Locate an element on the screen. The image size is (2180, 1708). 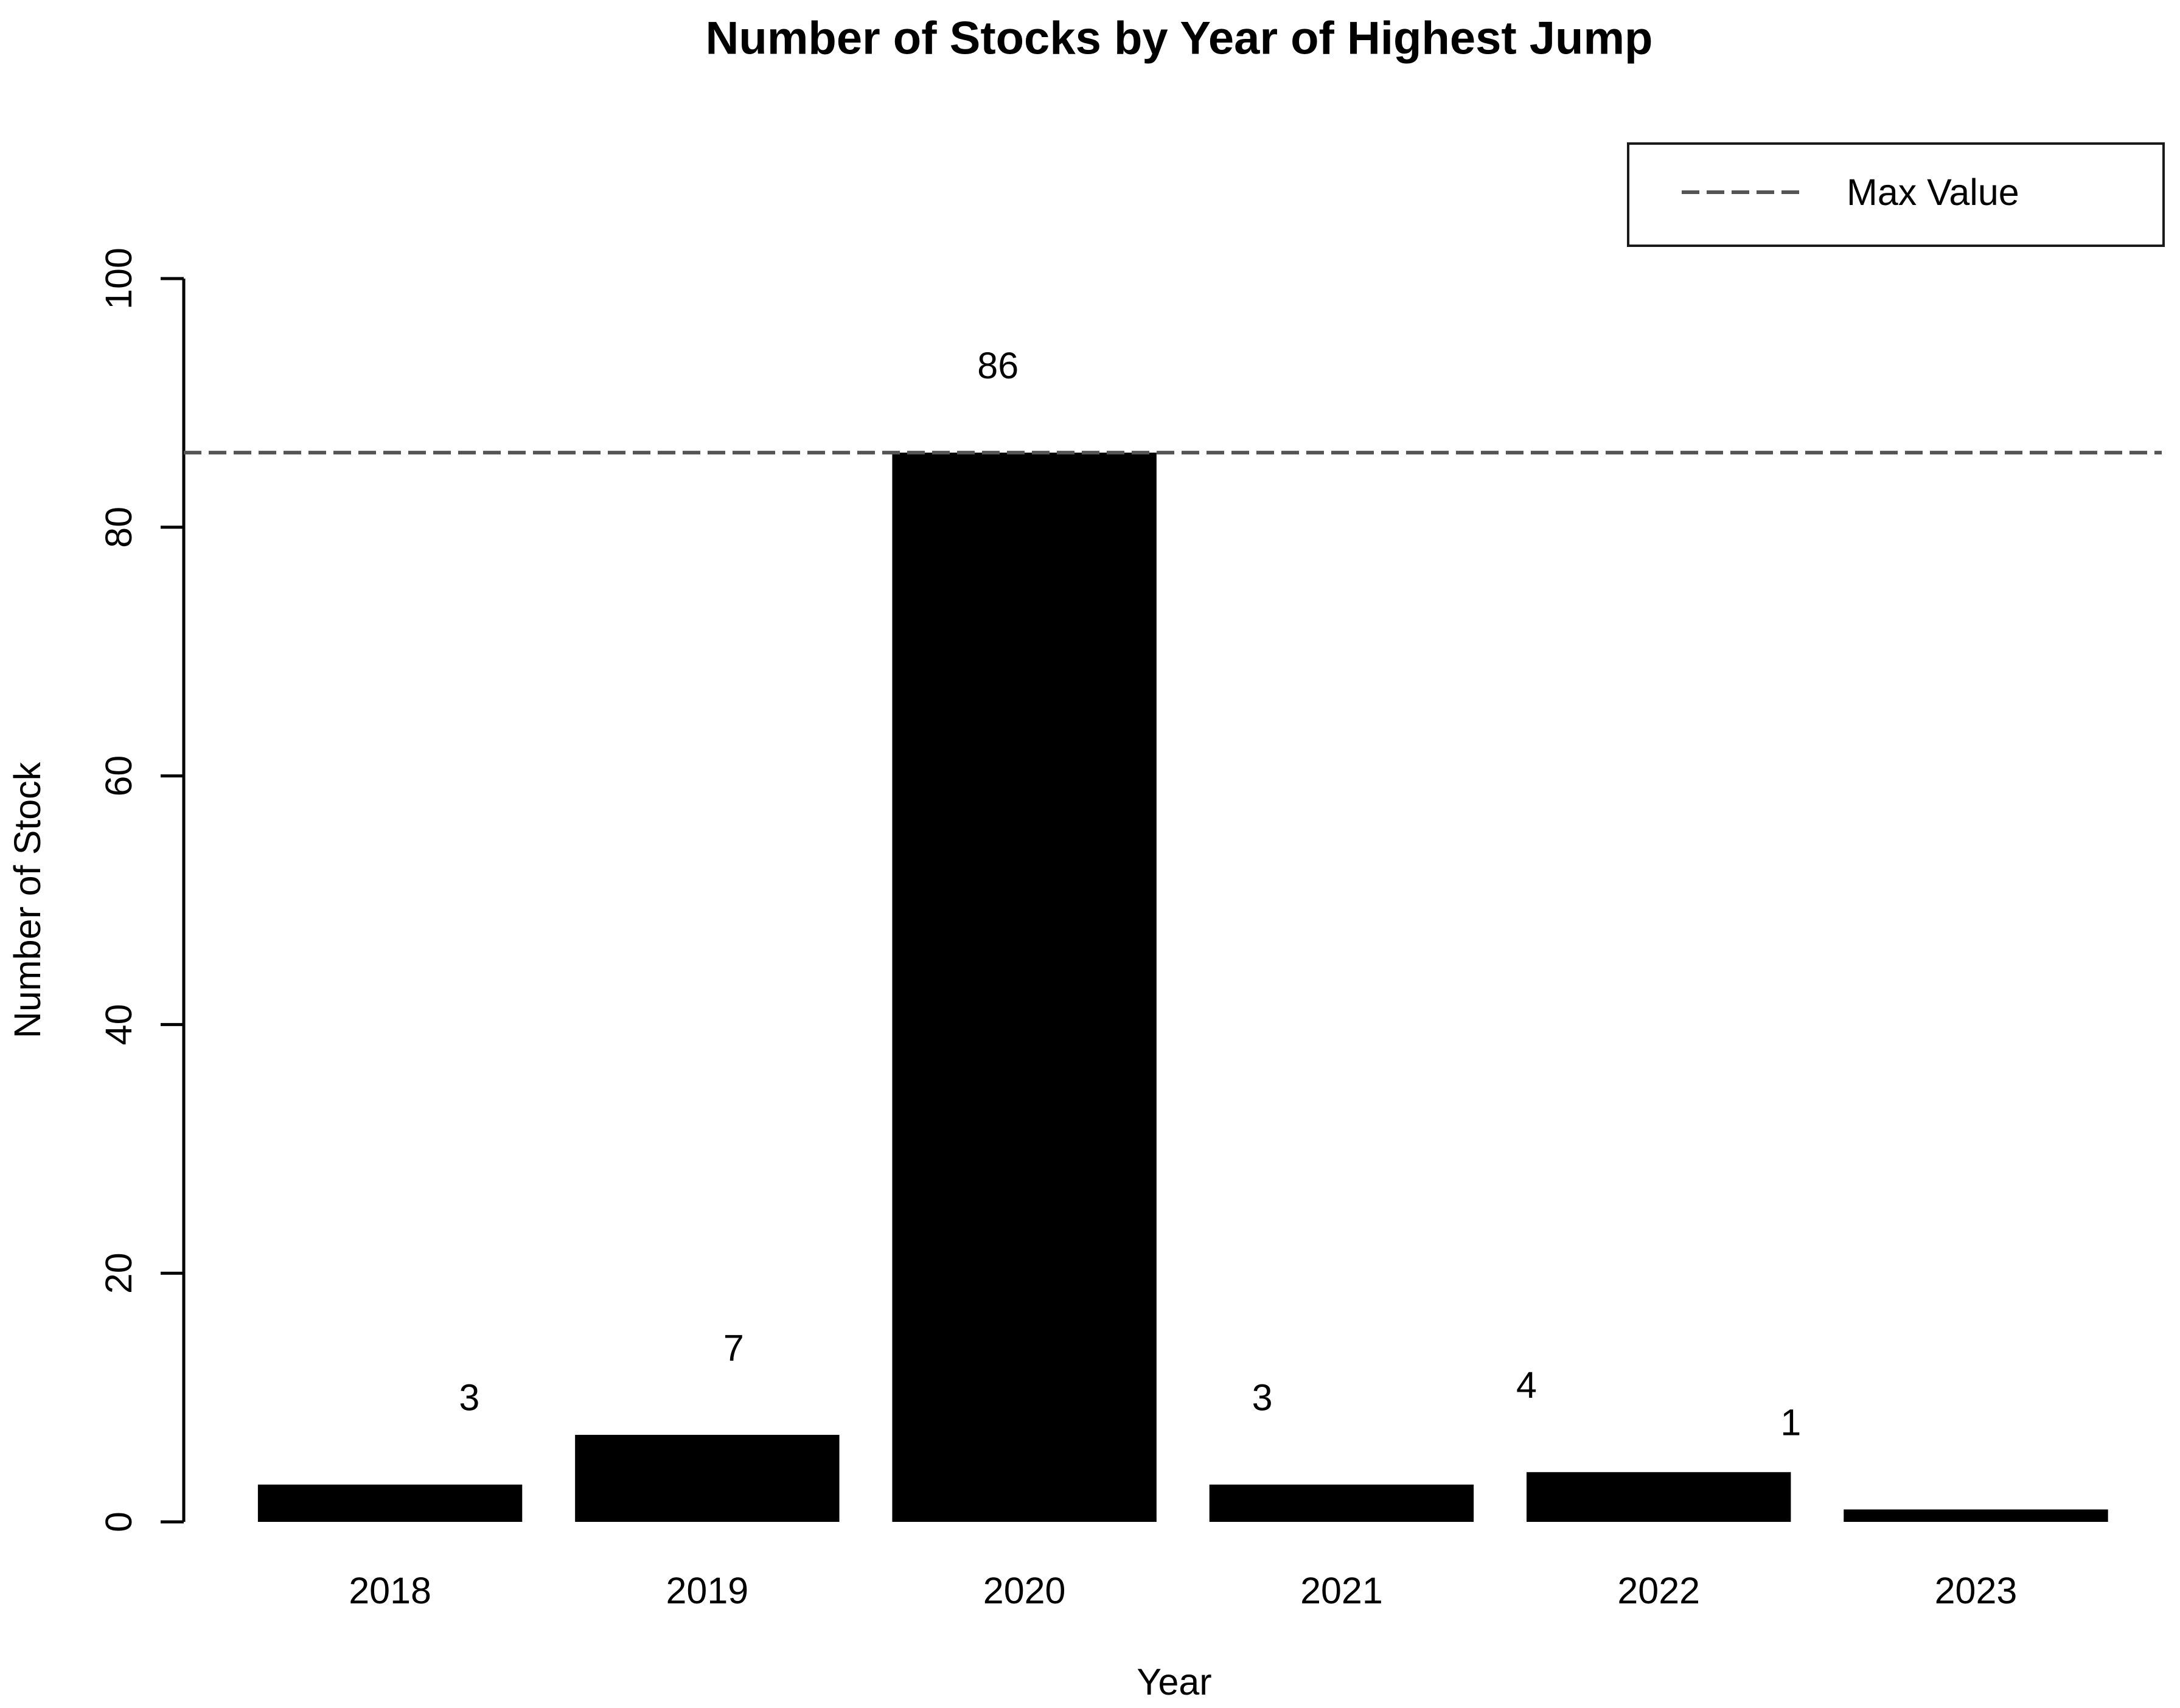
x-tick-label-2019: 2019 is located at coordinates (708, 1590).